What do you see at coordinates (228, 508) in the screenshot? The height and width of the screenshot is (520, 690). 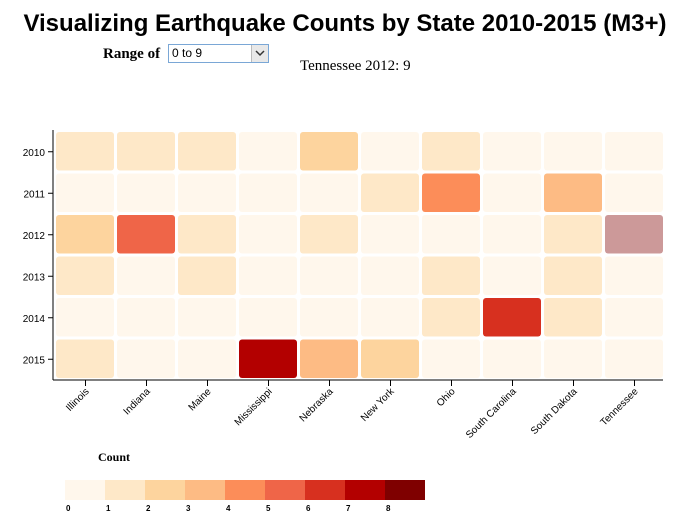 I see `legend-label: 4` at bounding box center [228, 508].